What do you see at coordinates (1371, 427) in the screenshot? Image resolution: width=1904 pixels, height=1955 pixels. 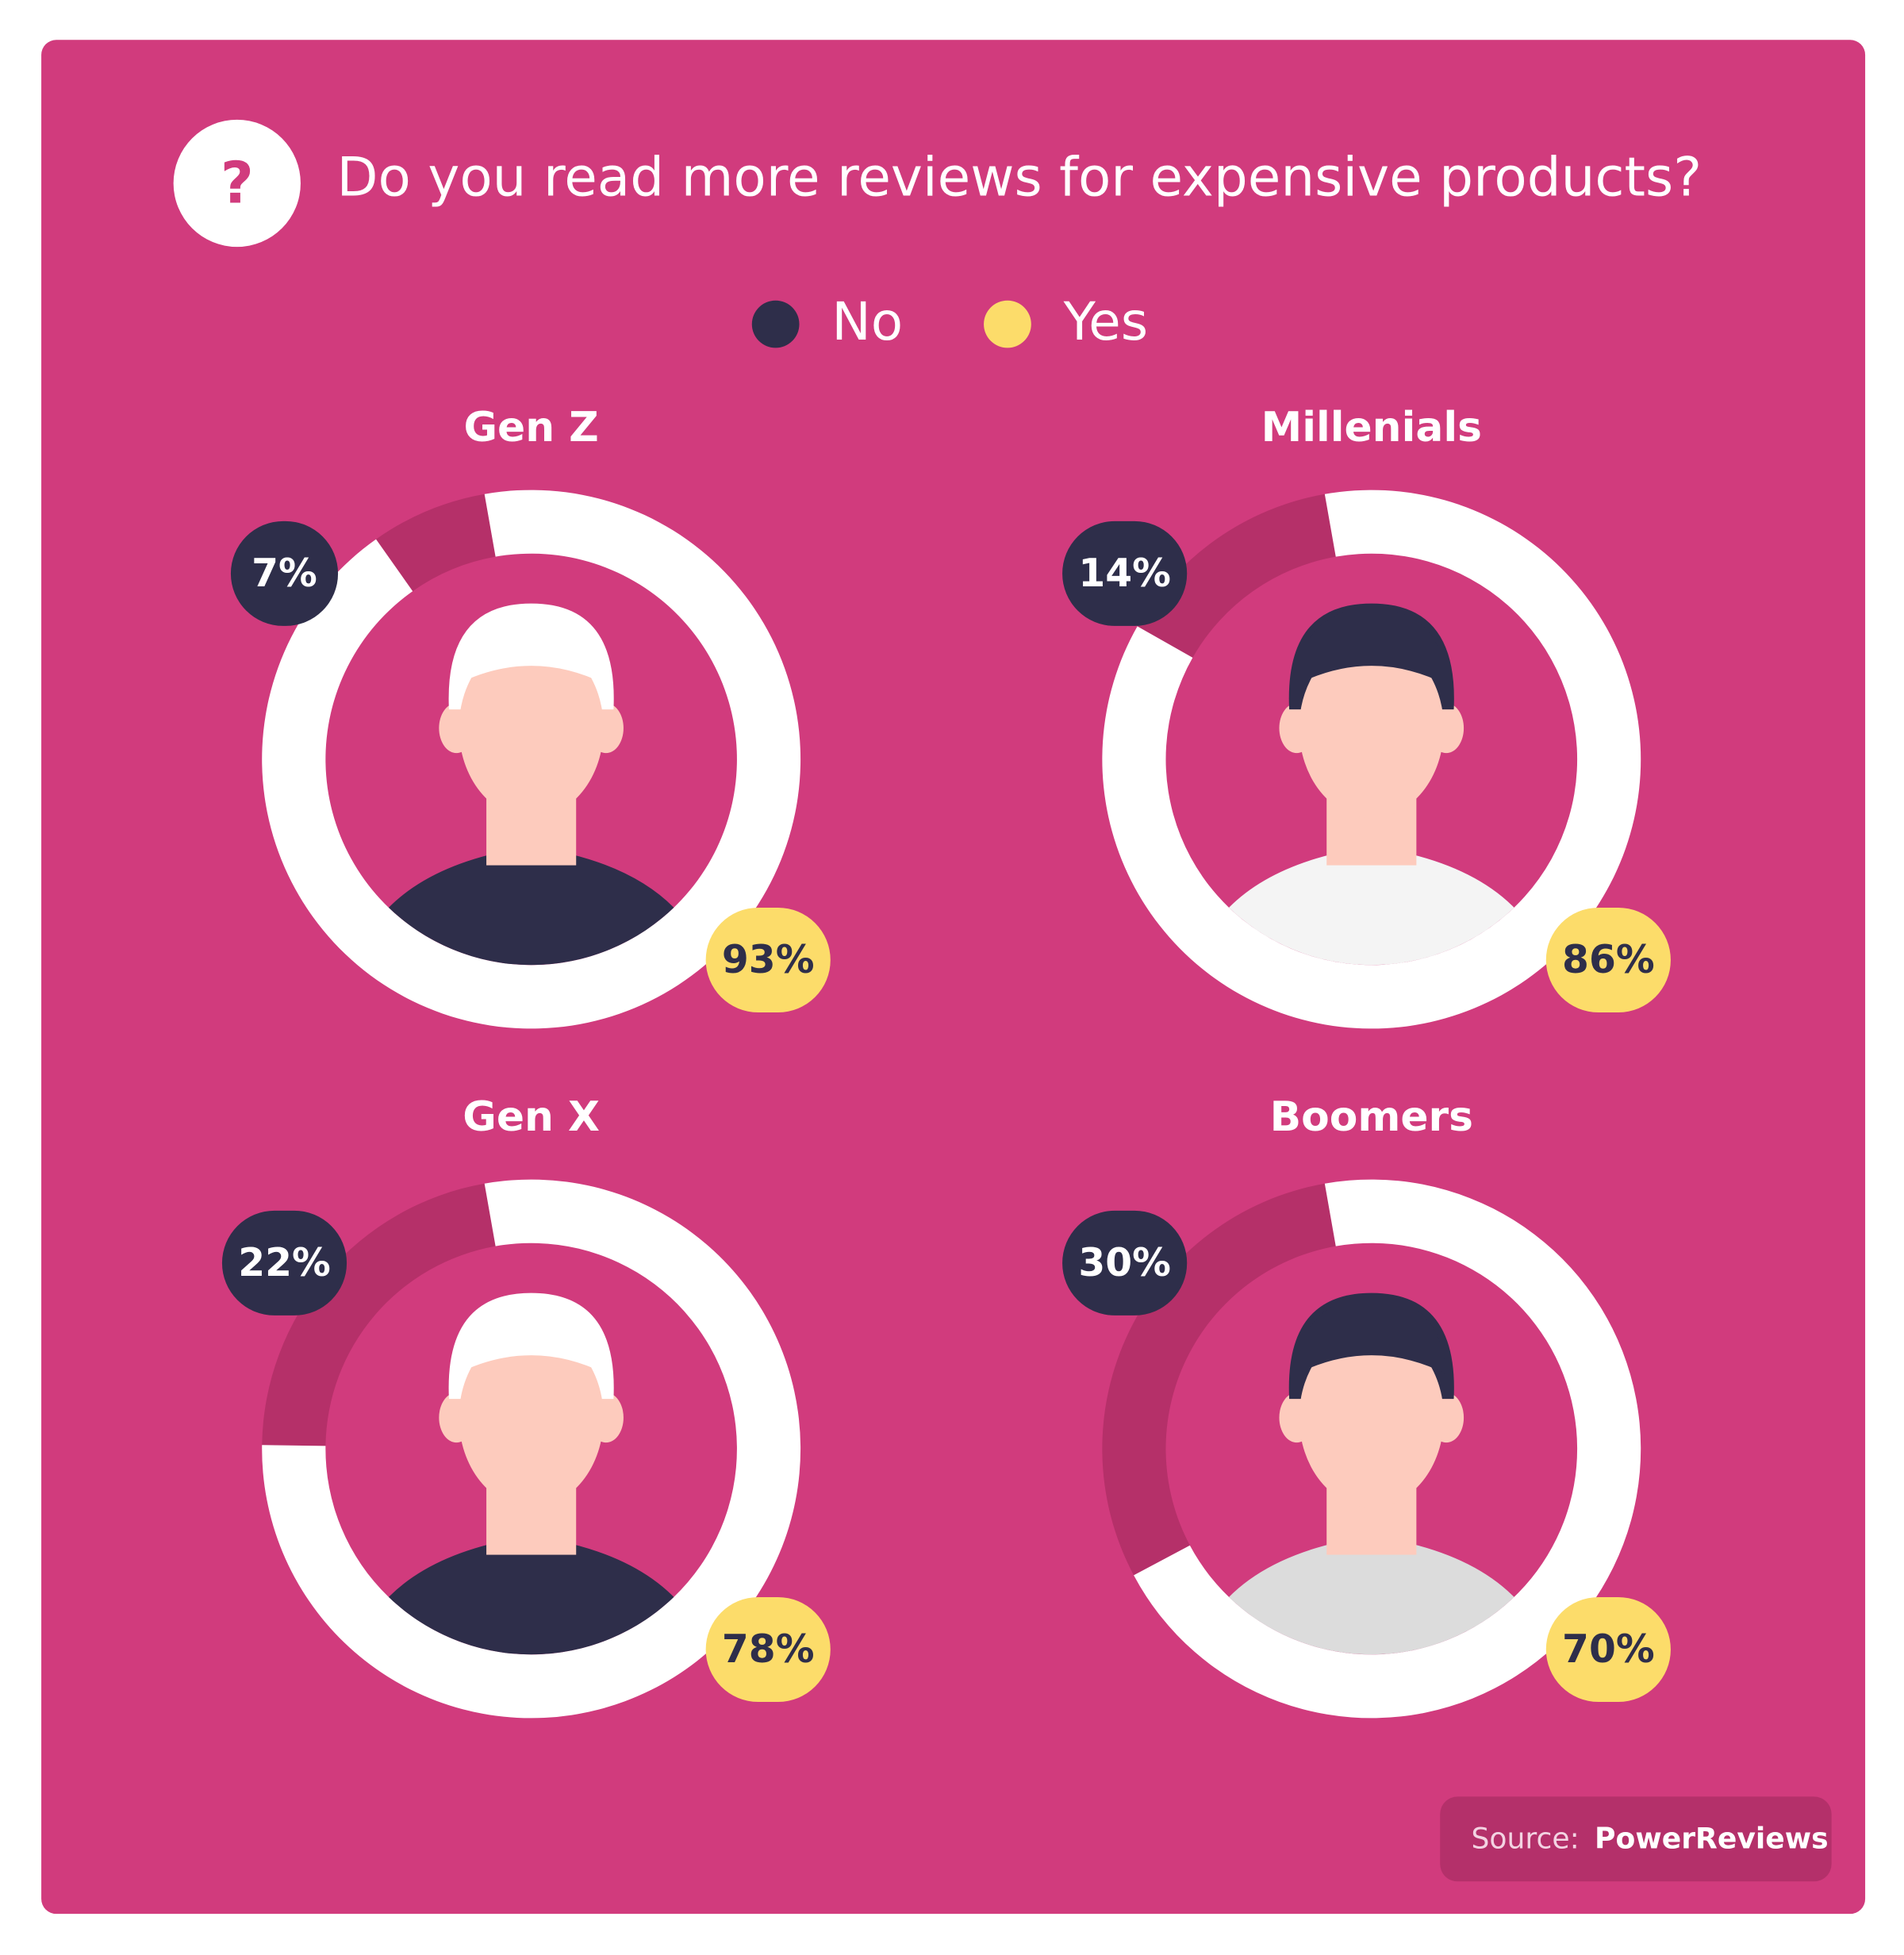 I see `chart-title: Millenials` at bounding box center [1371, 427].